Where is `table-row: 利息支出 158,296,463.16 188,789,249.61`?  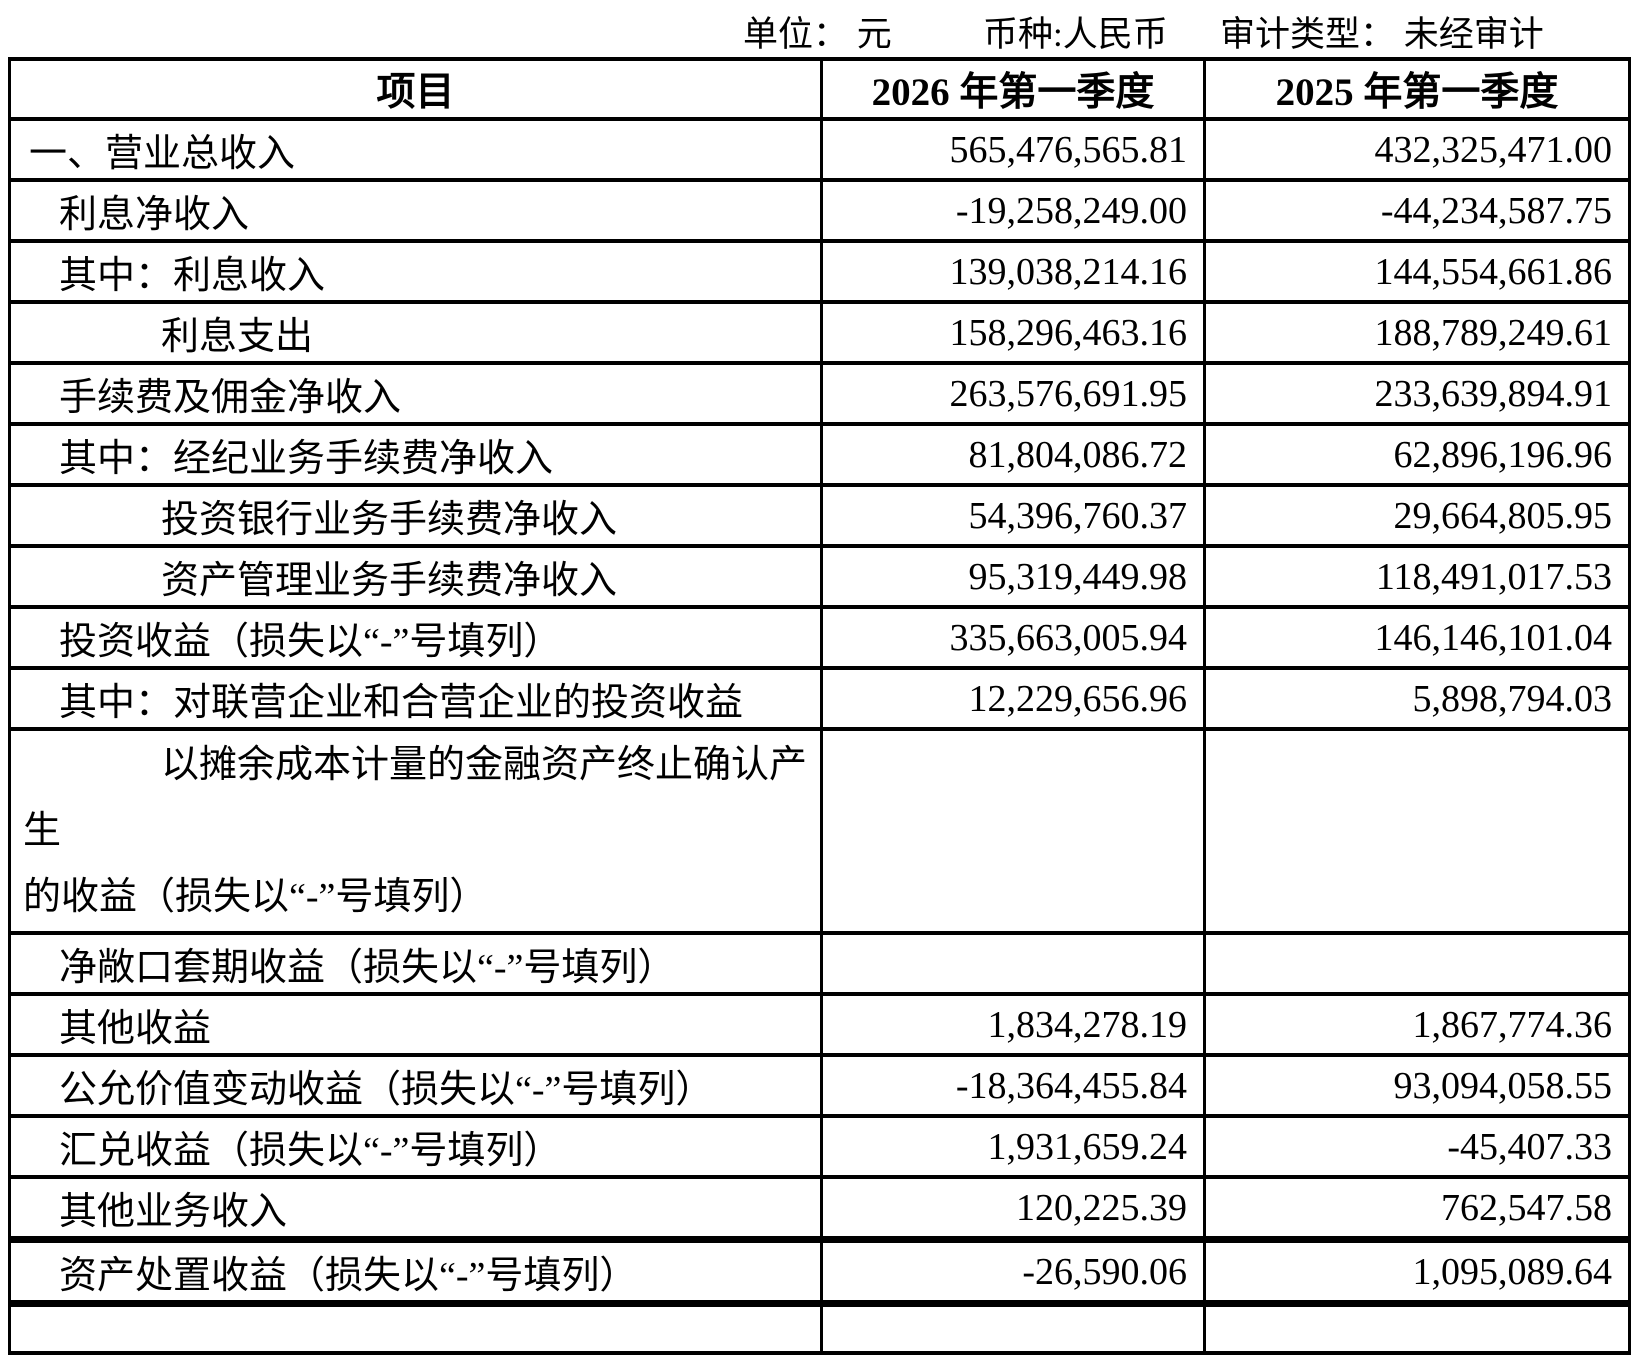 table-row: 利息支出 158,296,463.16 188,789,249.61 is located at coordinates (819, 332).